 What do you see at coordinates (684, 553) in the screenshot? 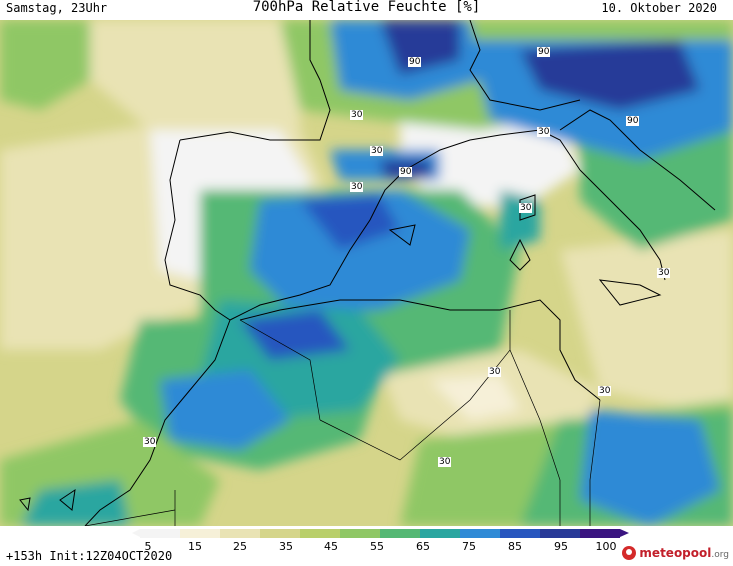
I see `brand-name: meteopool.org` at bounding box center [684, 553].